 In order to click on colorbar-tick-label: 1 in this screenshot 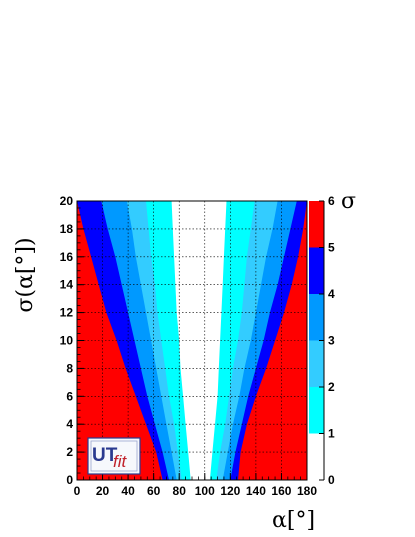, I will do `click(331, 434)`.